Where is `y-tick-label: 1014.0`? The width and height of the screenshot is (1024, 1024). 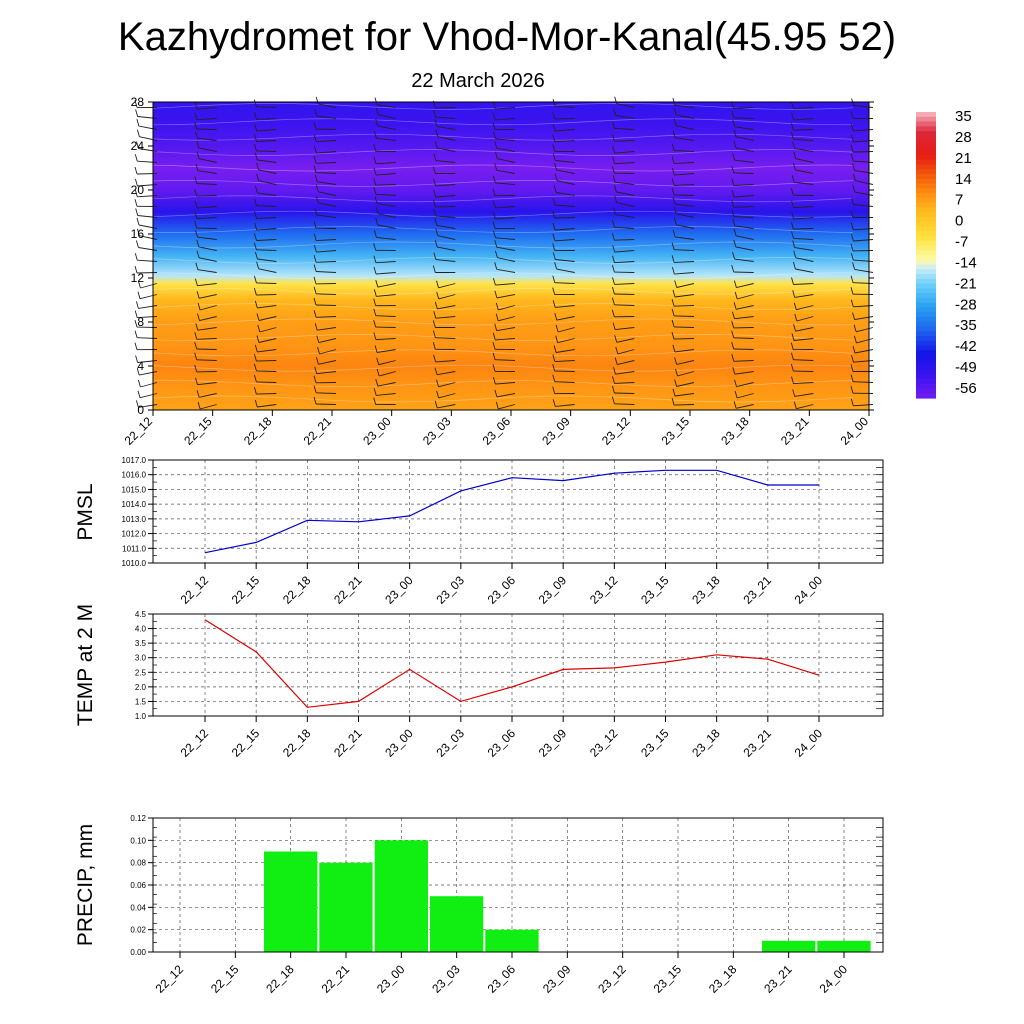
y-tick-label: 1014.0 is located at coordinates (134, 504).